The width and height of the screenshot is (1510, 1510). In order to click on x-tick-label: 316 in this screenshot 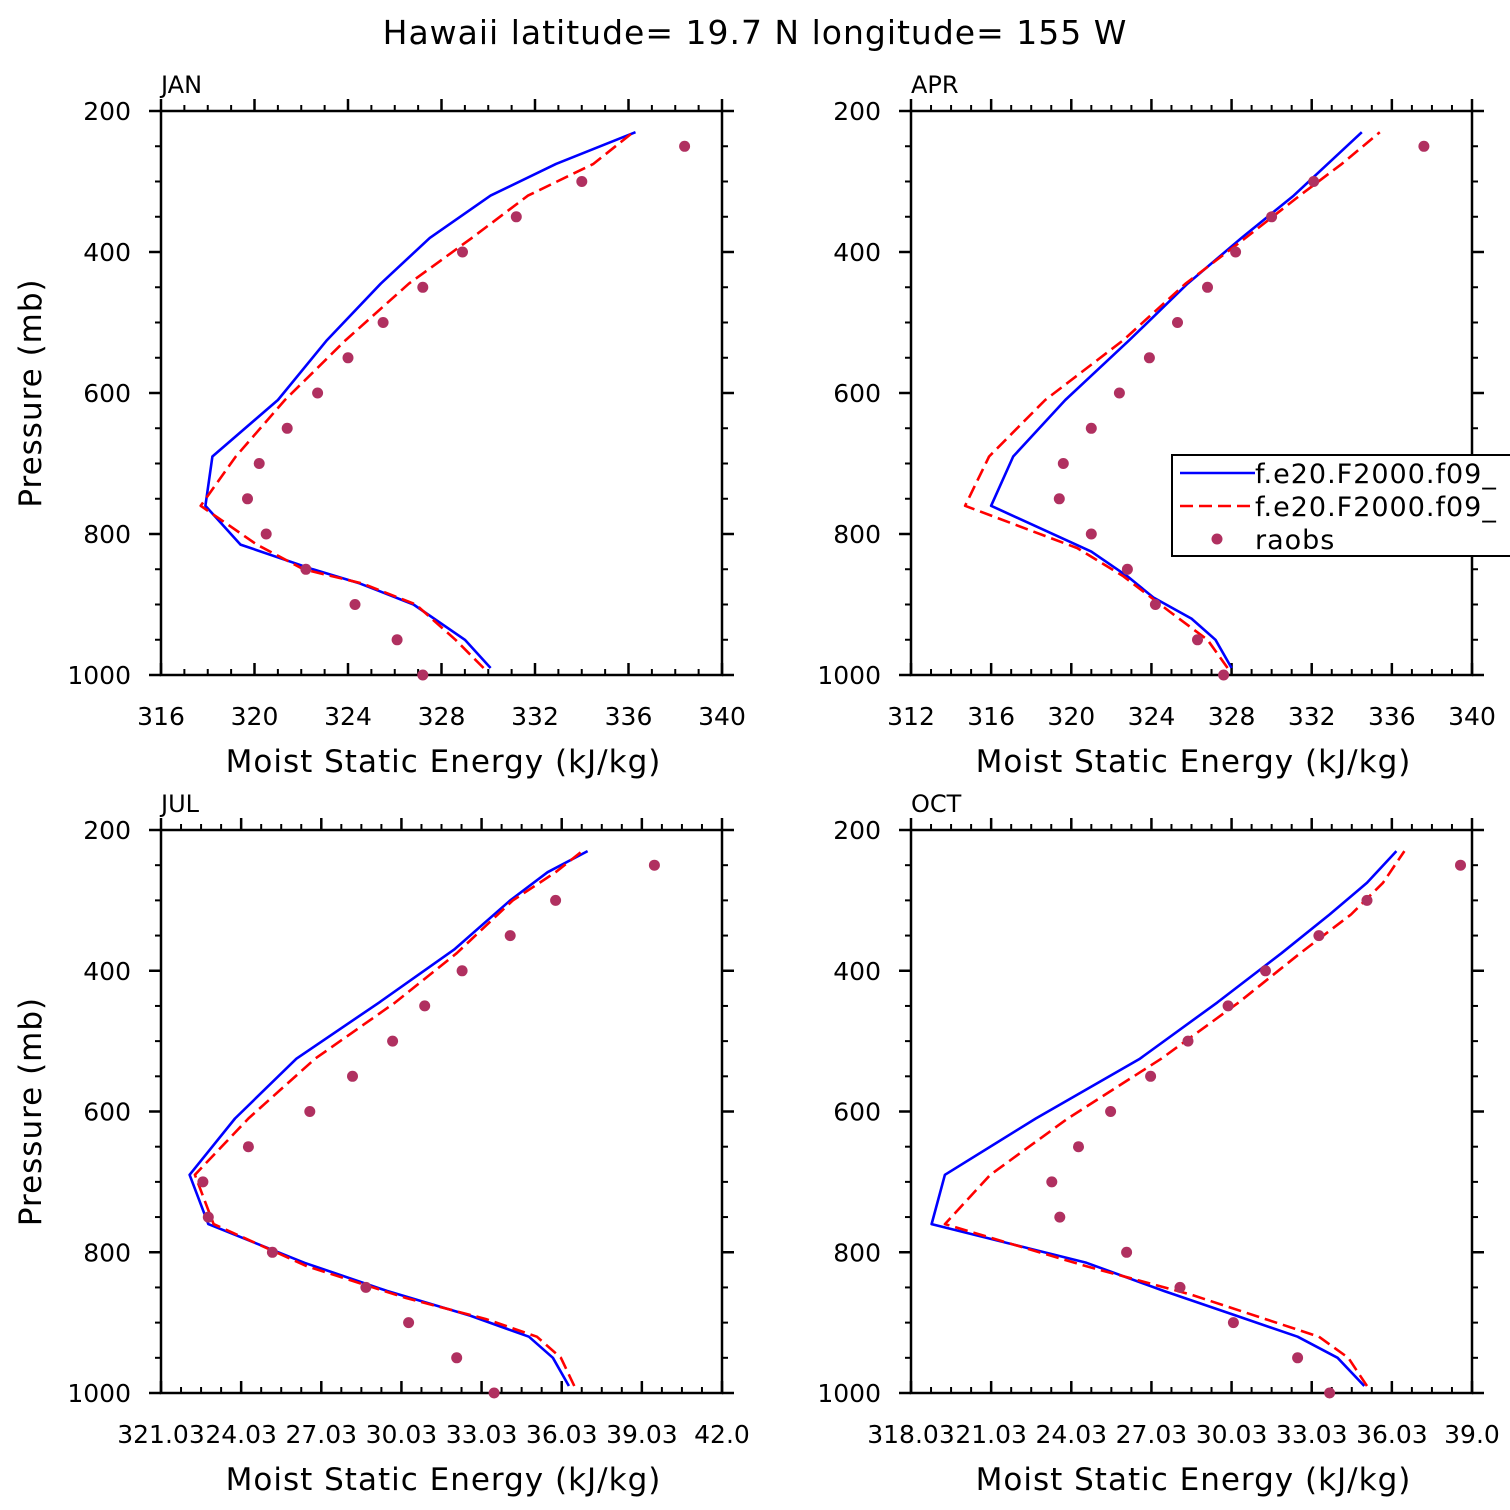, I will do `click(991, 716)`.